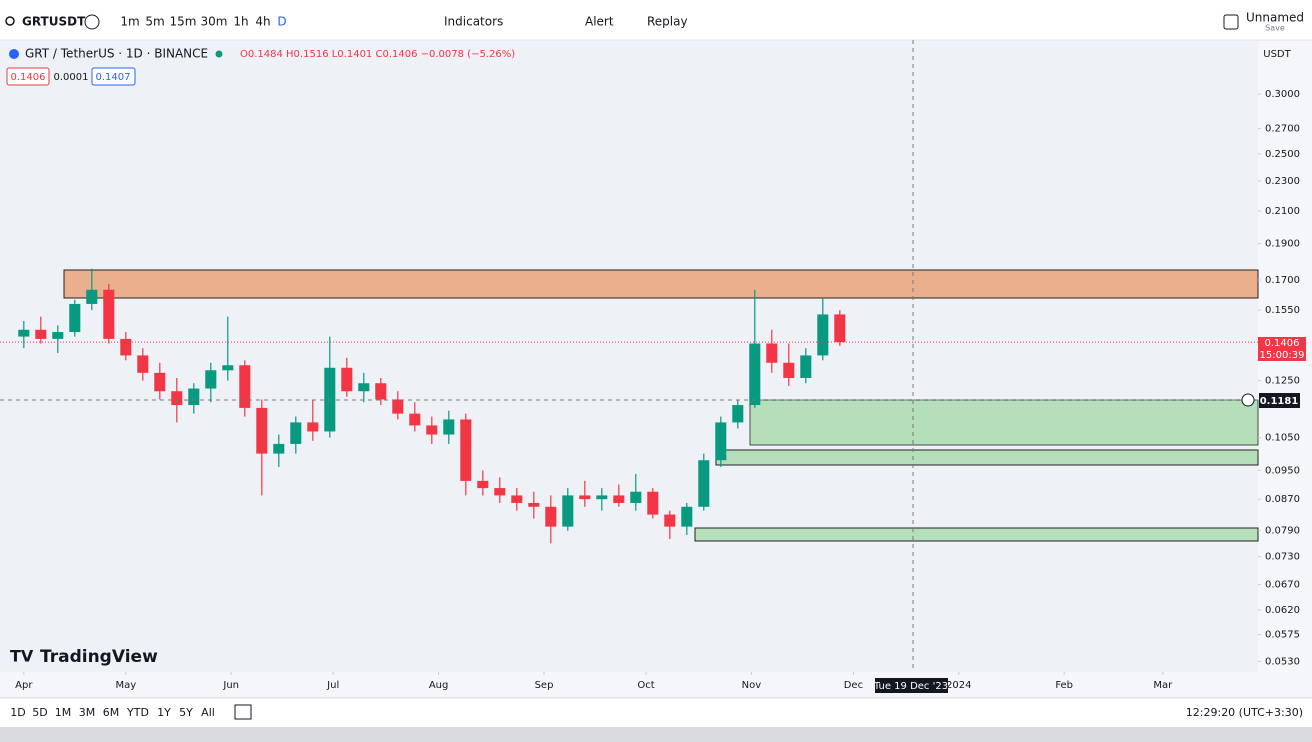  What do you see at coordinates (208, 712) in the screenshot?
I see `range-button: All` at bounding box center [208, 712].